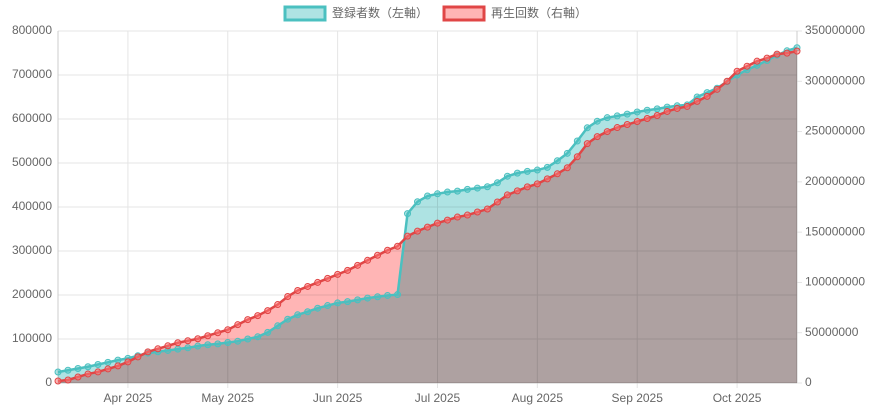  Describe the element at coordinates (227, 398) in the screenshot. I see `x-tick-label: May 2025` at that location.